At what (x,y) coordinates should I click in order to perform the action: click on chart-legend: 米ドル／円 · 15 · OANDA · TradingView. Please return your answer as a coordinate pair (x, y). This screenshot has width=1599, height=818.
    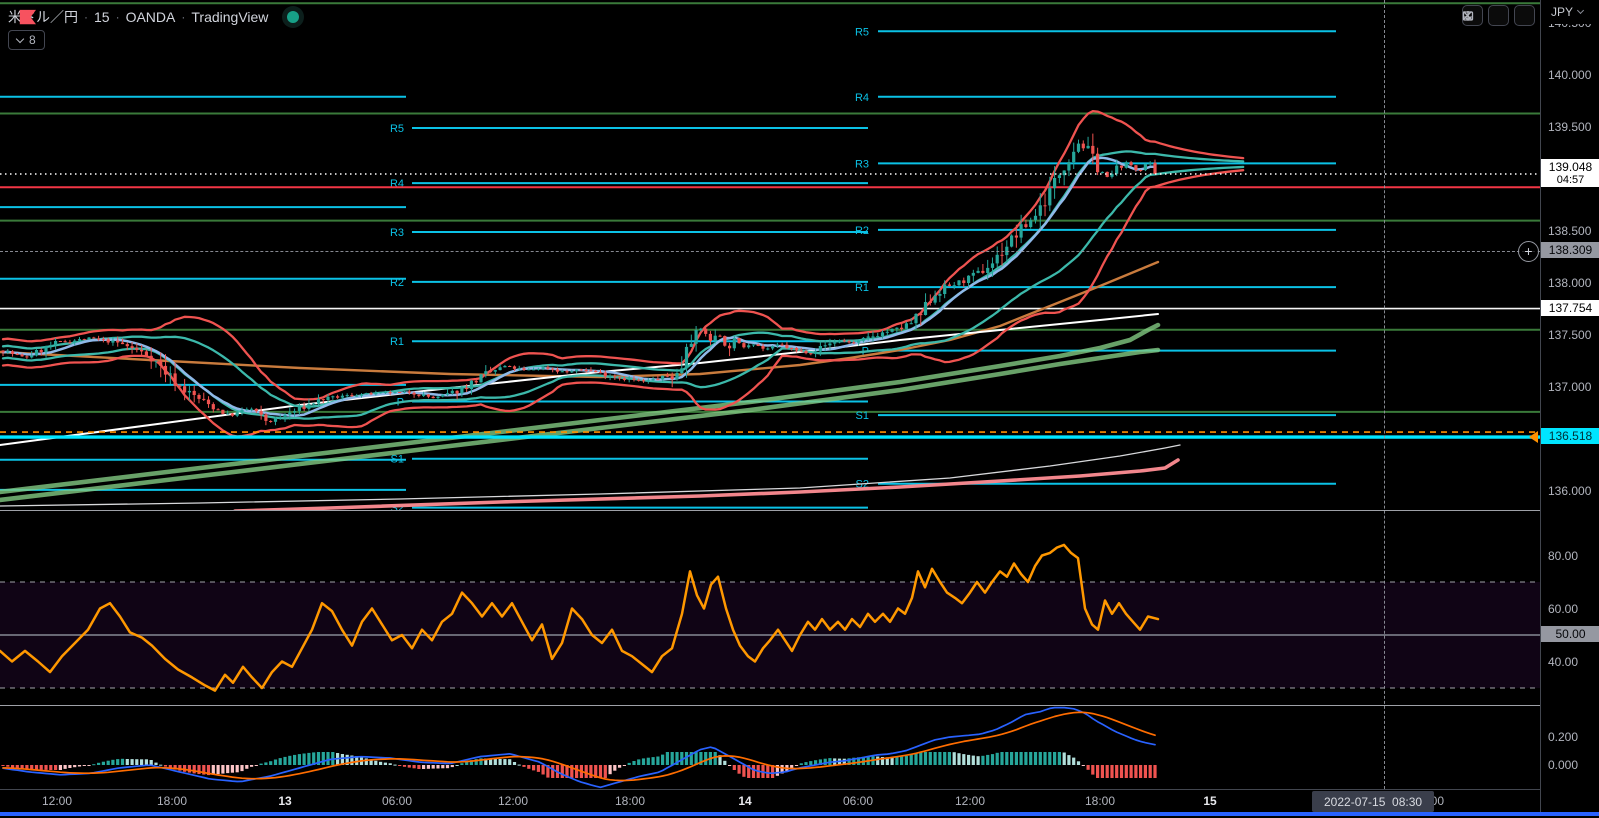
    Looking at the image, I should click on (156, 17).